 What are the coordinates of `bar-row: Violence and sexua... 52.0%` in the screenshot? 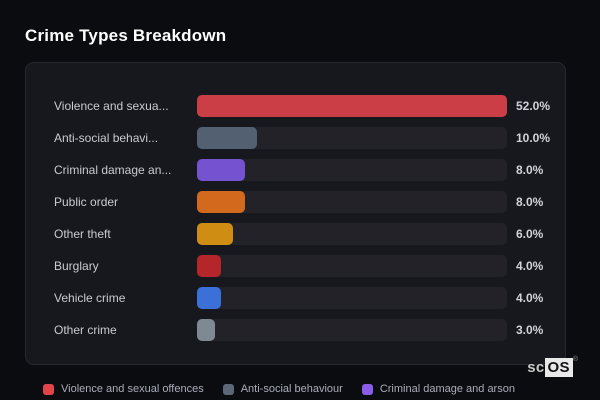 It's located at (302, 106).